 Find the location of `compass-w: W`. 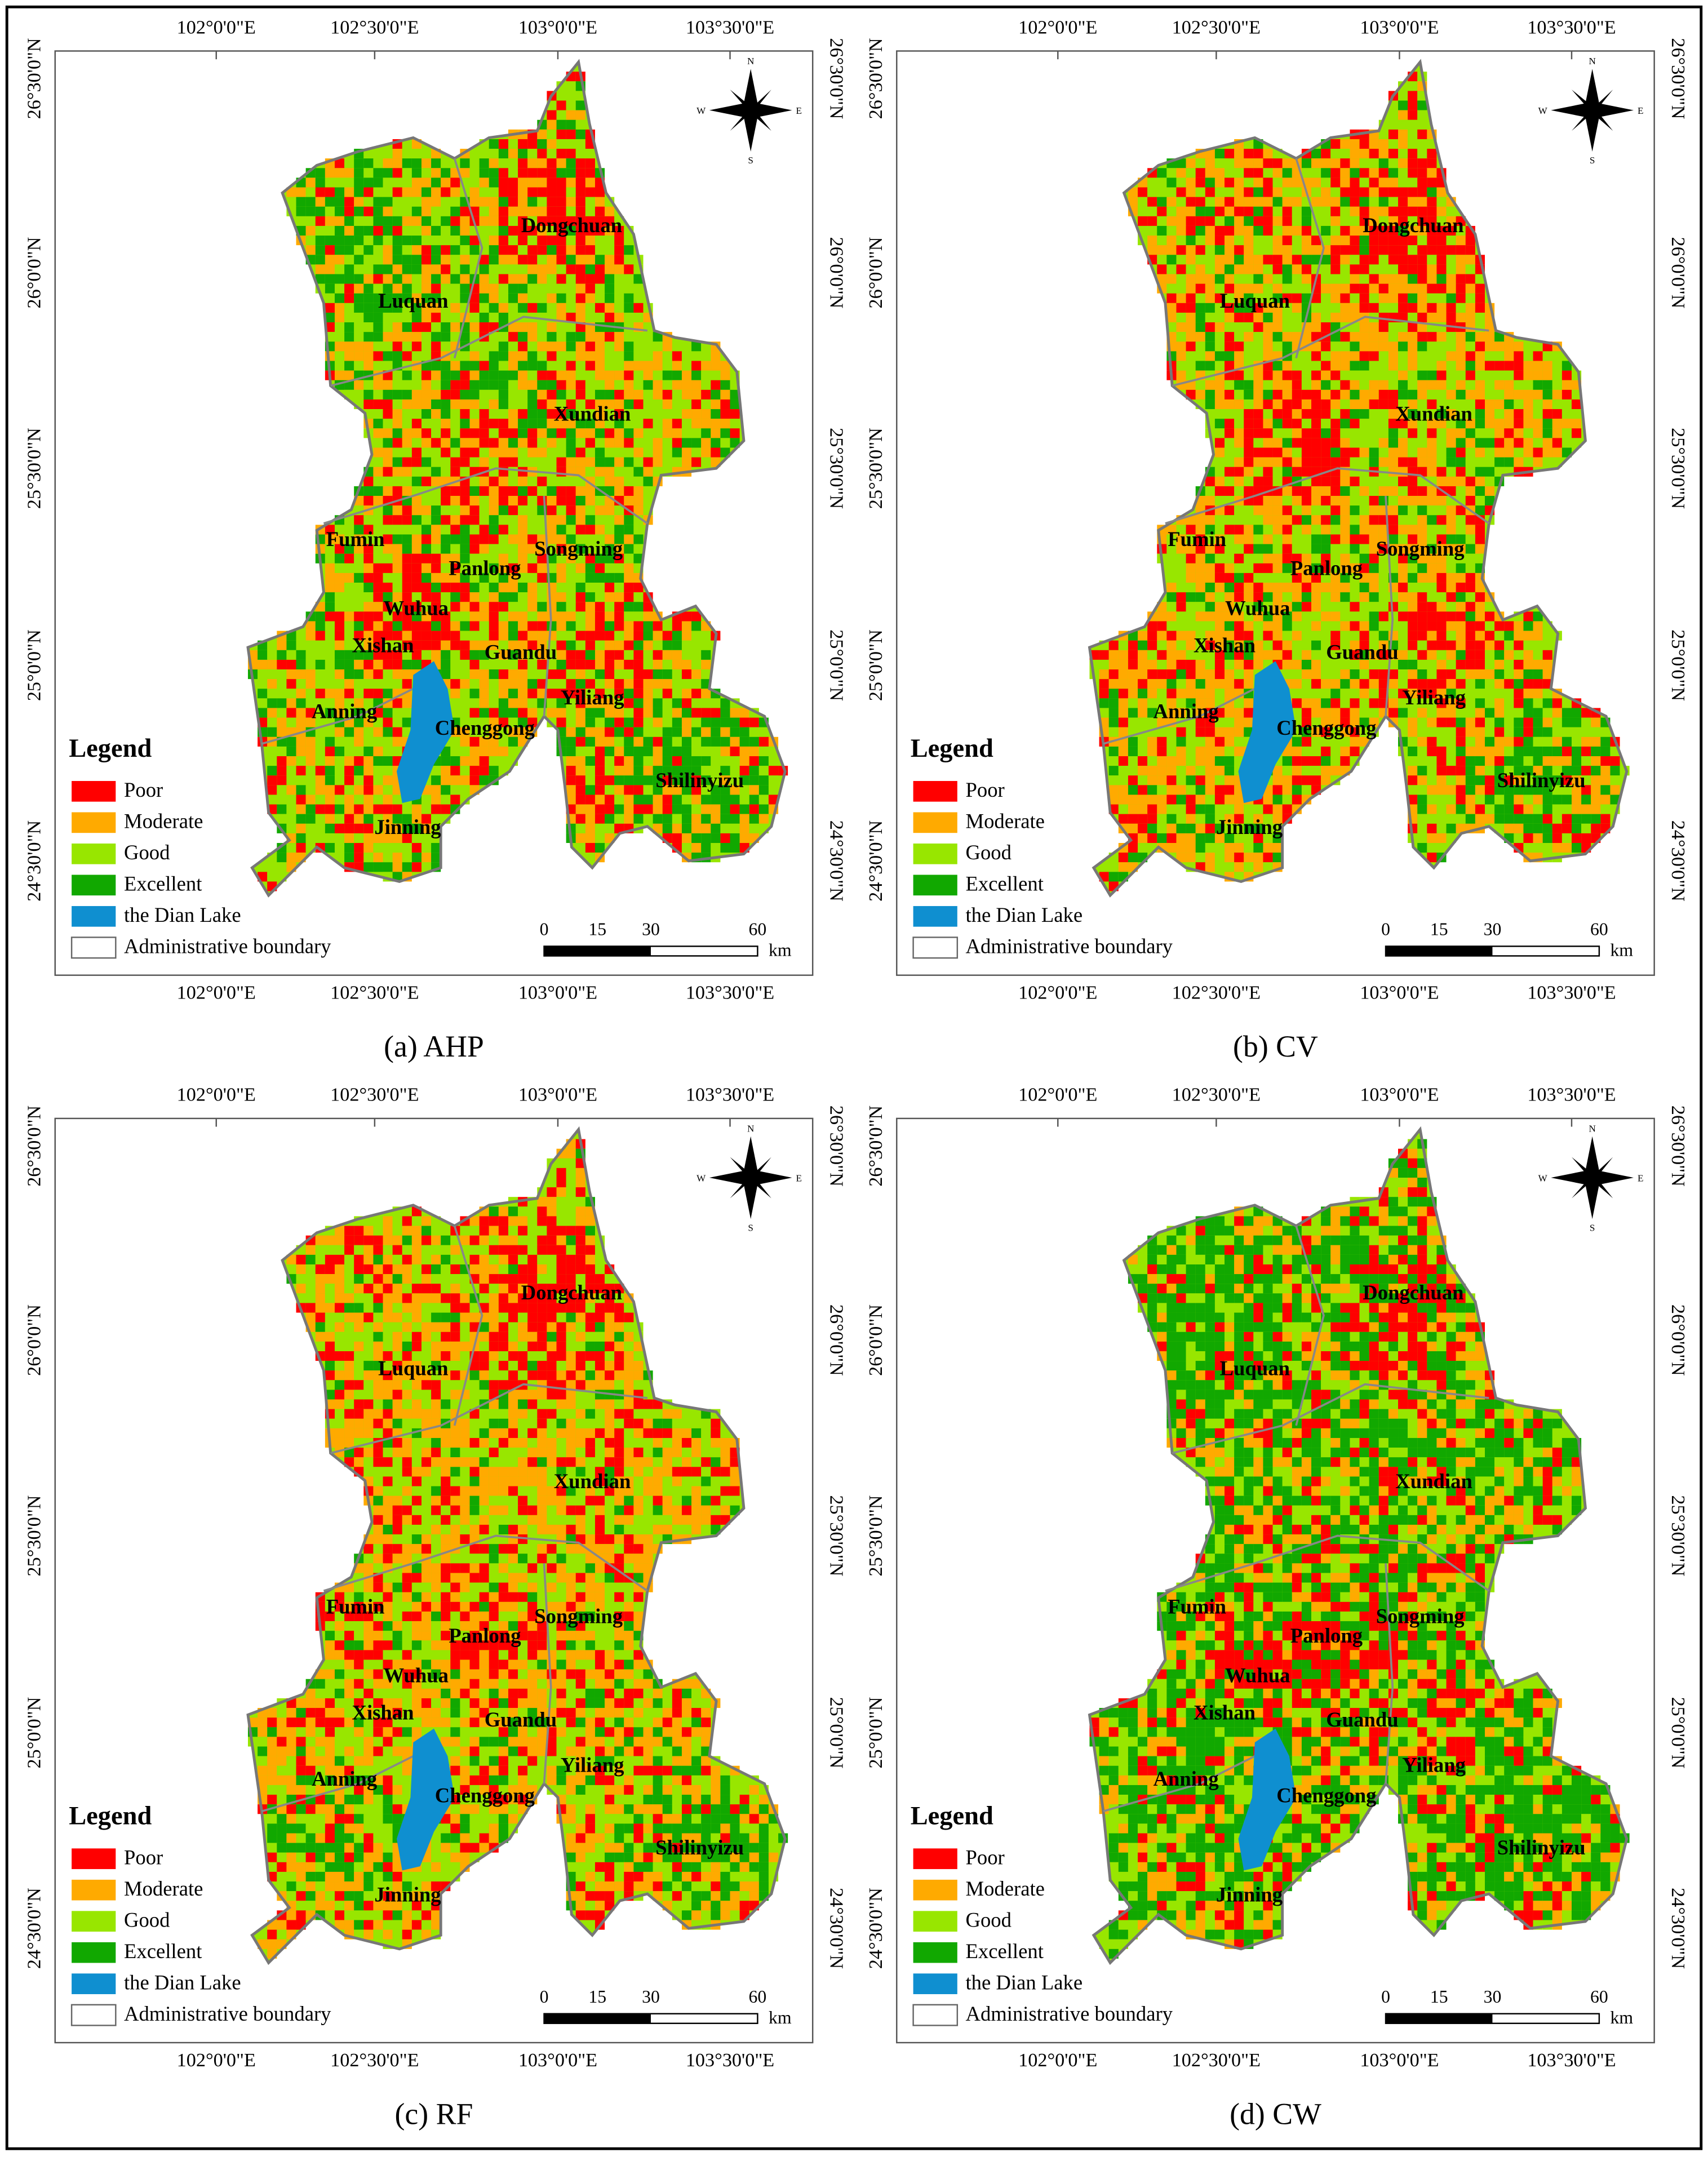

compass-w: W is located at coordinates (701, 110).